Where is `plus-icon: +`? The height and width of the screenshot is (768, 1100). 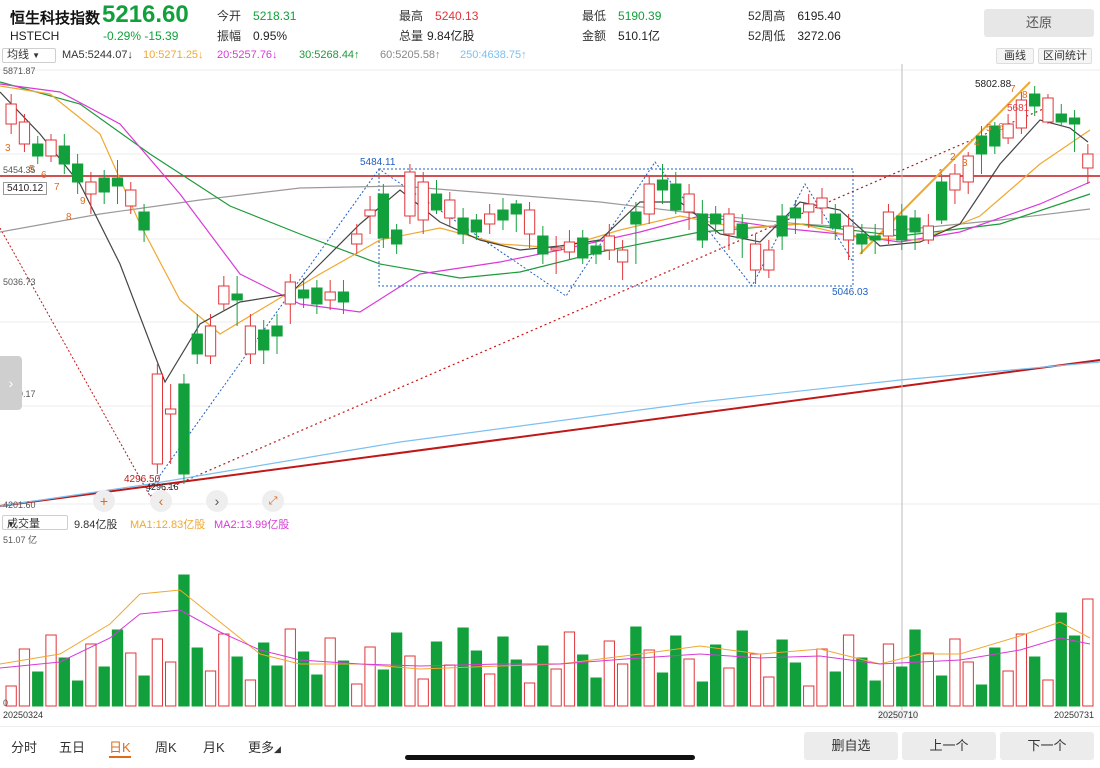 plus-icon: + is located at coordinates (104, 501).